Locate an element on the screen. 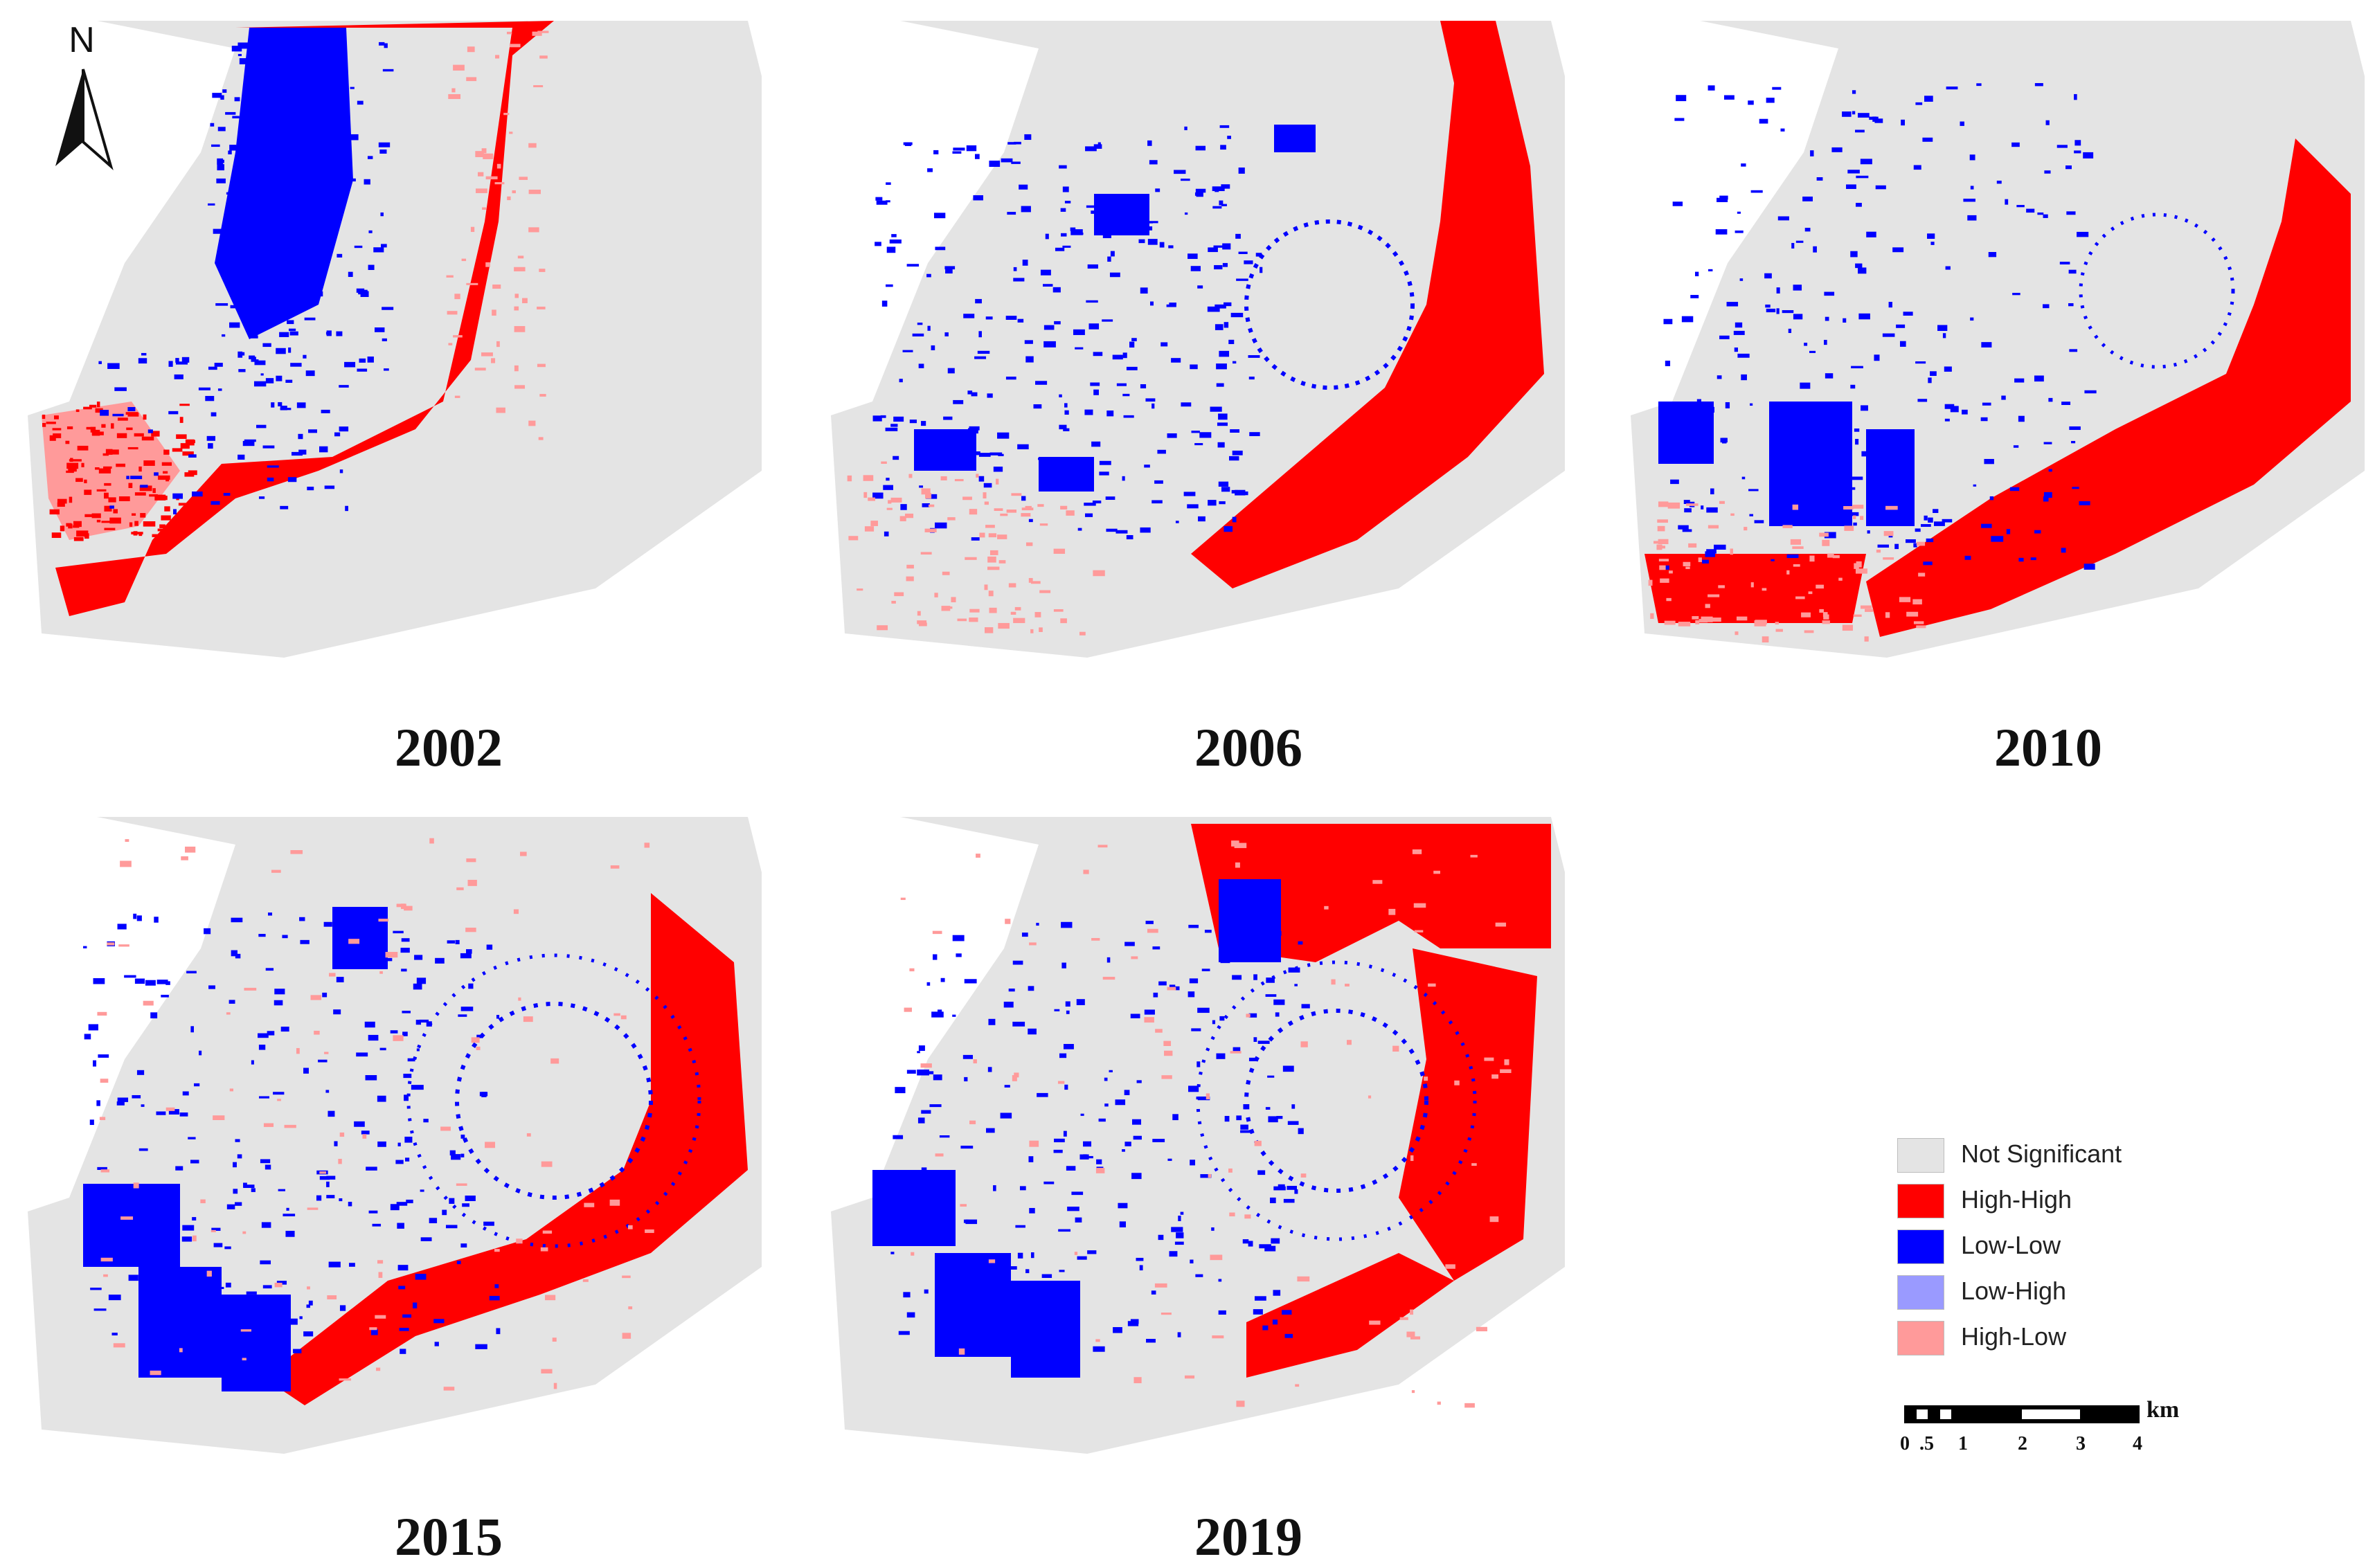 The image size is (2375, 1568). low-low-block is located at coordinates (914, 1208).